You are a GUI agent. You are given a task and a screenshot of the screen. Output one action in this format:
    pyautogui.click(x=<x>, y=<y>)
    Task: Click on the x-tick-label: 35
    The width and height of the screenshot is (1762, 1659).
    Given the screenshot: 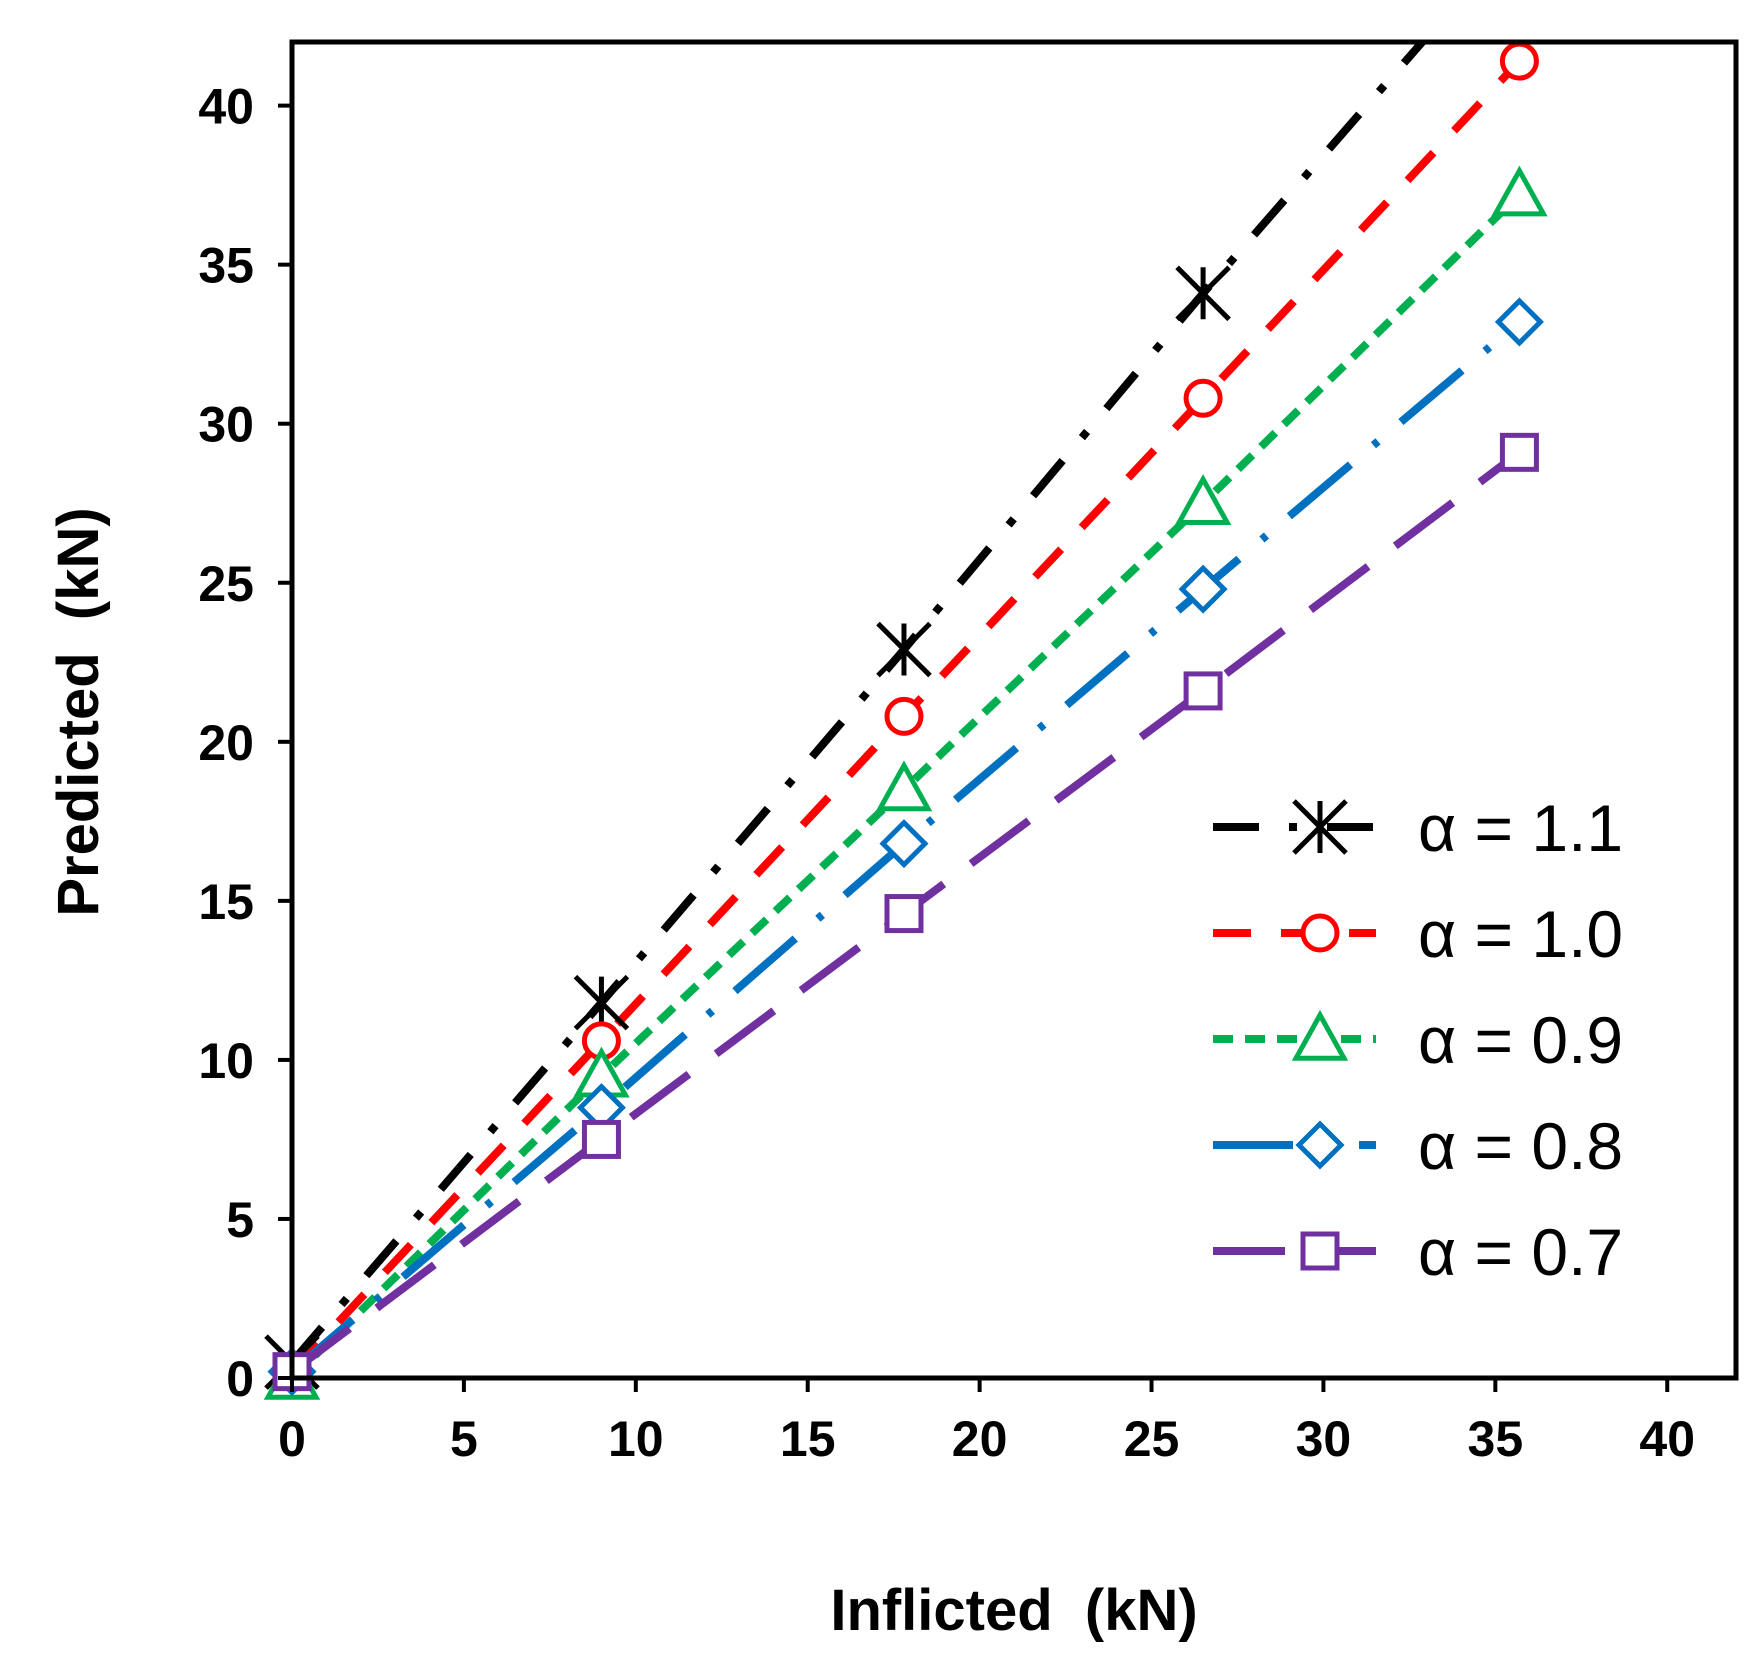 What is the action you would take?
    pyautogui.click(x=1496, y=1439)
    